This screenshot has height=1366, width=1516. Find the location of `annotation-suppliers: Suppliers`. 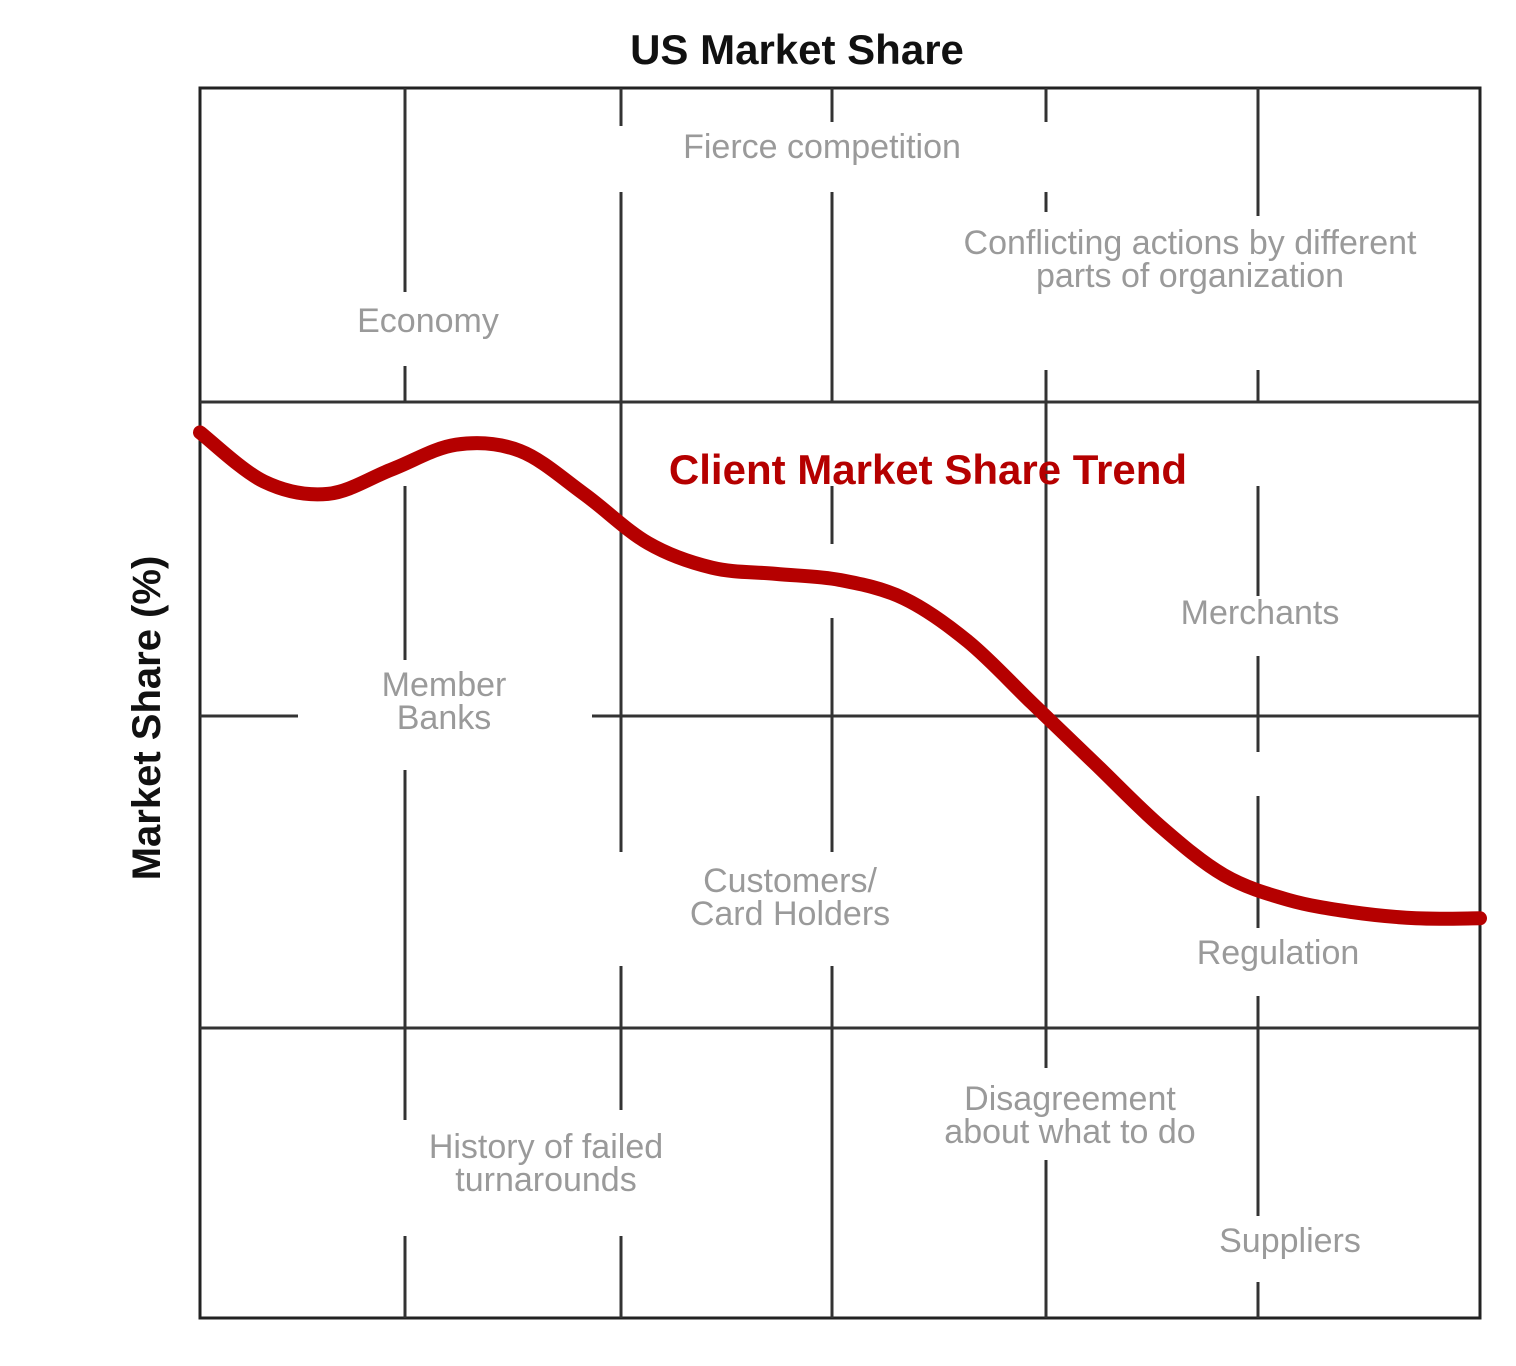

annotation-suppliers: Suppliers is located at coordinates (1290, 1241).